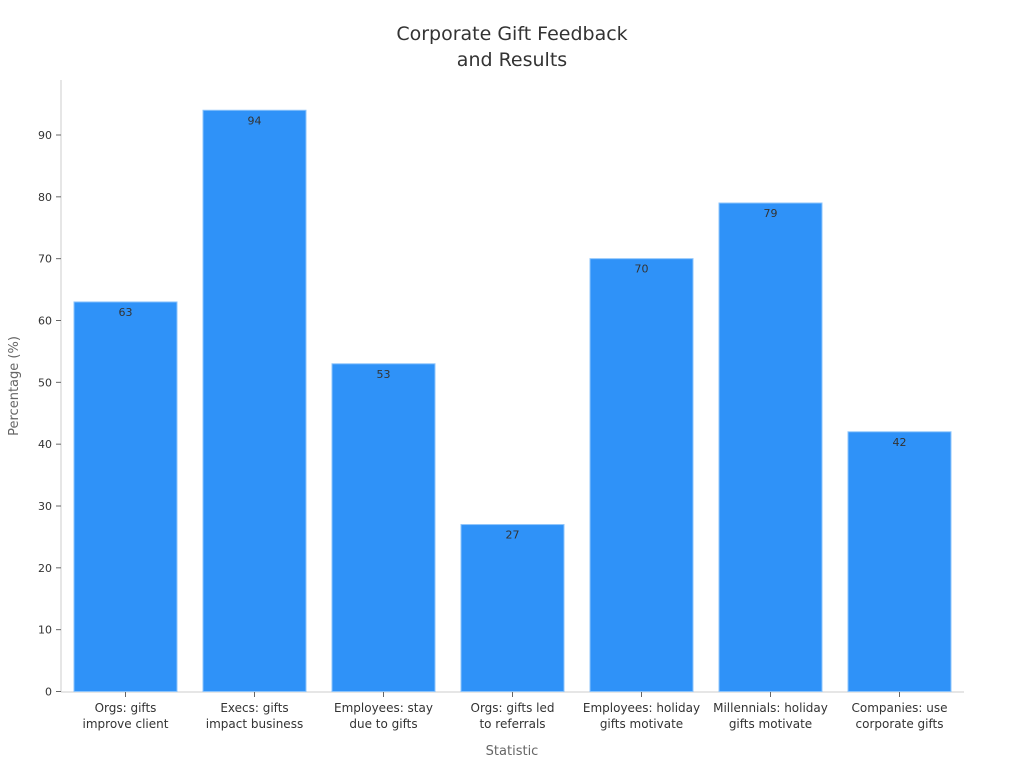 The height and width of the screenshot is (772, 1024). What do you see at coordinates (254, 724) in the screenshot?
I see `x-tick-label: impact business` at bounding box center [254, 724].